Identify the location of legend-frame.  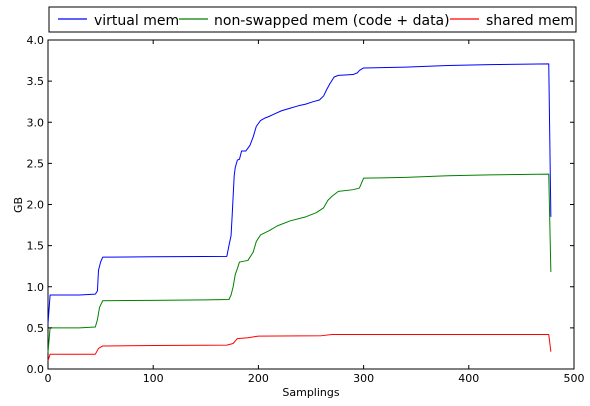
(312, 19).